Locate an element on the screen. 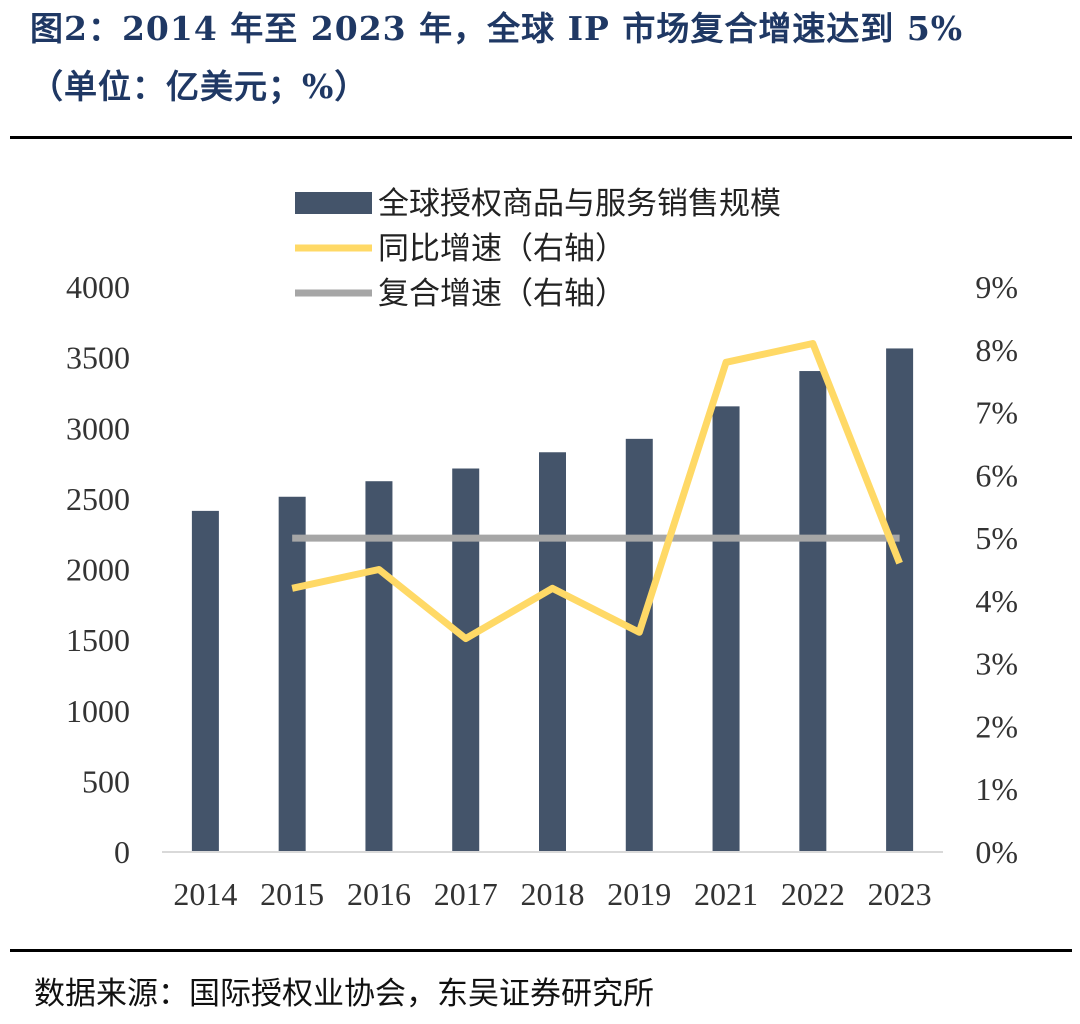 This screenshot has height=1024, width=1080. y-axis-left: 0 500 1000 1500 2000 2500 3000 3500 4000 is located at coordinates (98, 569).